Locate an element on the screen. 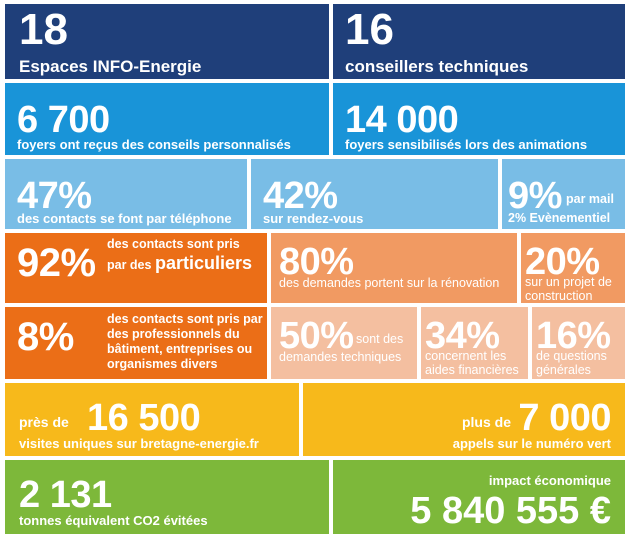 The image size is (630, 538). mail-suffix: par mail is located at coordinates (590, 199).